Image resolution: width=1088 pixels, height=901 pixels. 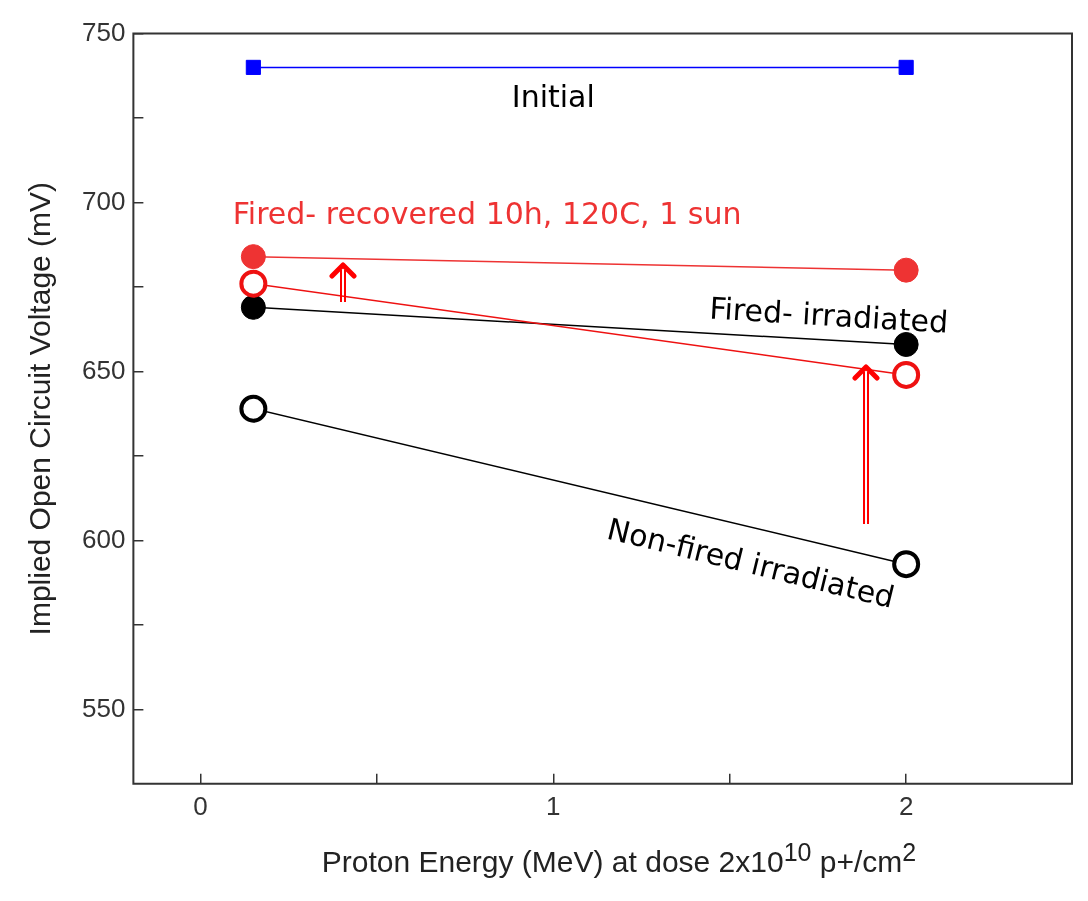 I want to click on y-tick-label: 550, so click(x=103, y=707).